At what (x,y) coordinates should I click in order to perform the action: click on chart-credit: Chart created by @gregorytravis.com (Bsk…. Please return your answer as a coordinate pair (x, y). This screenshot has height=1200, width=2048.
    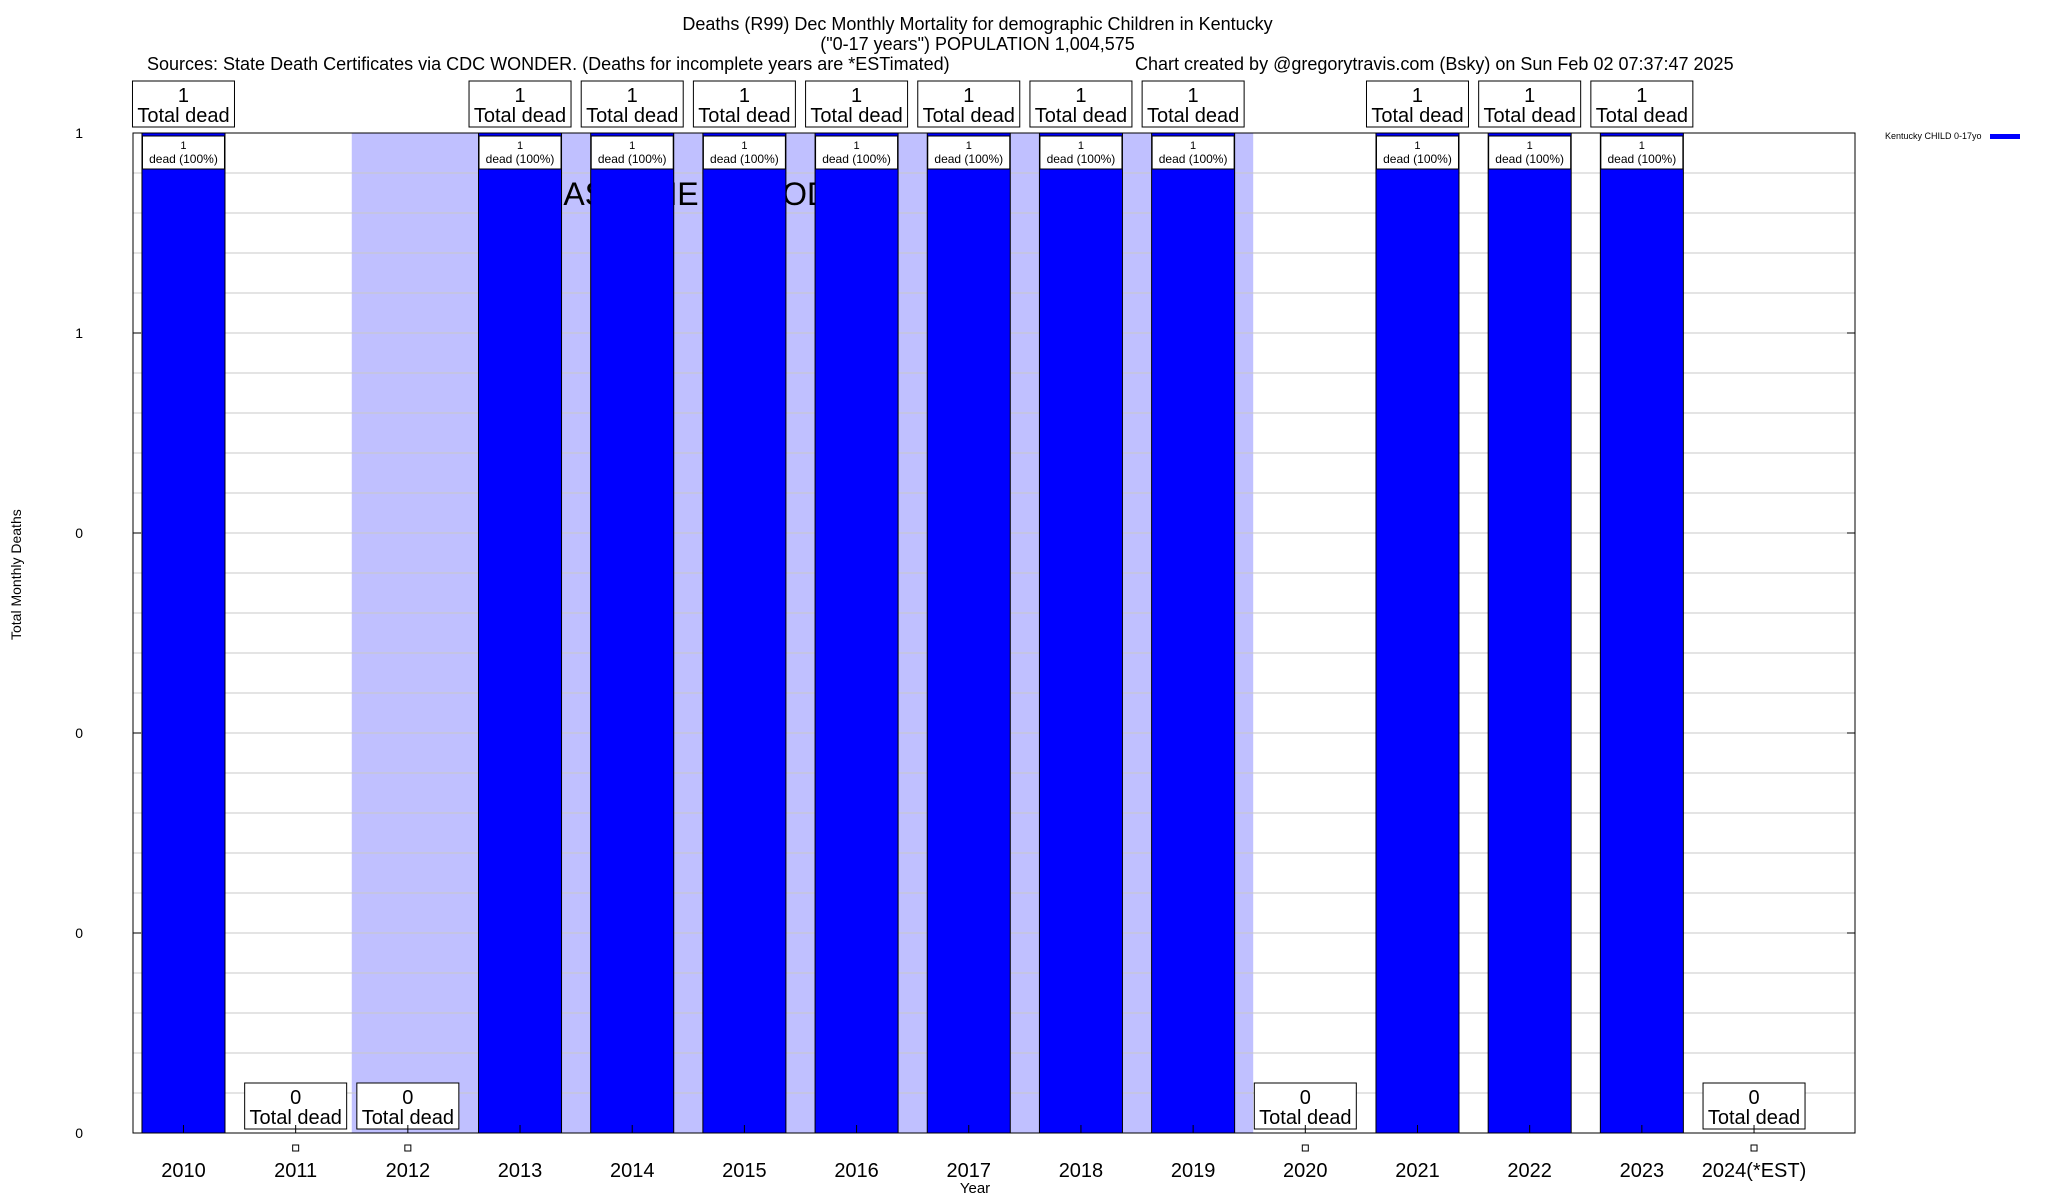
    Looking at the image, I should click on (1434, 64).